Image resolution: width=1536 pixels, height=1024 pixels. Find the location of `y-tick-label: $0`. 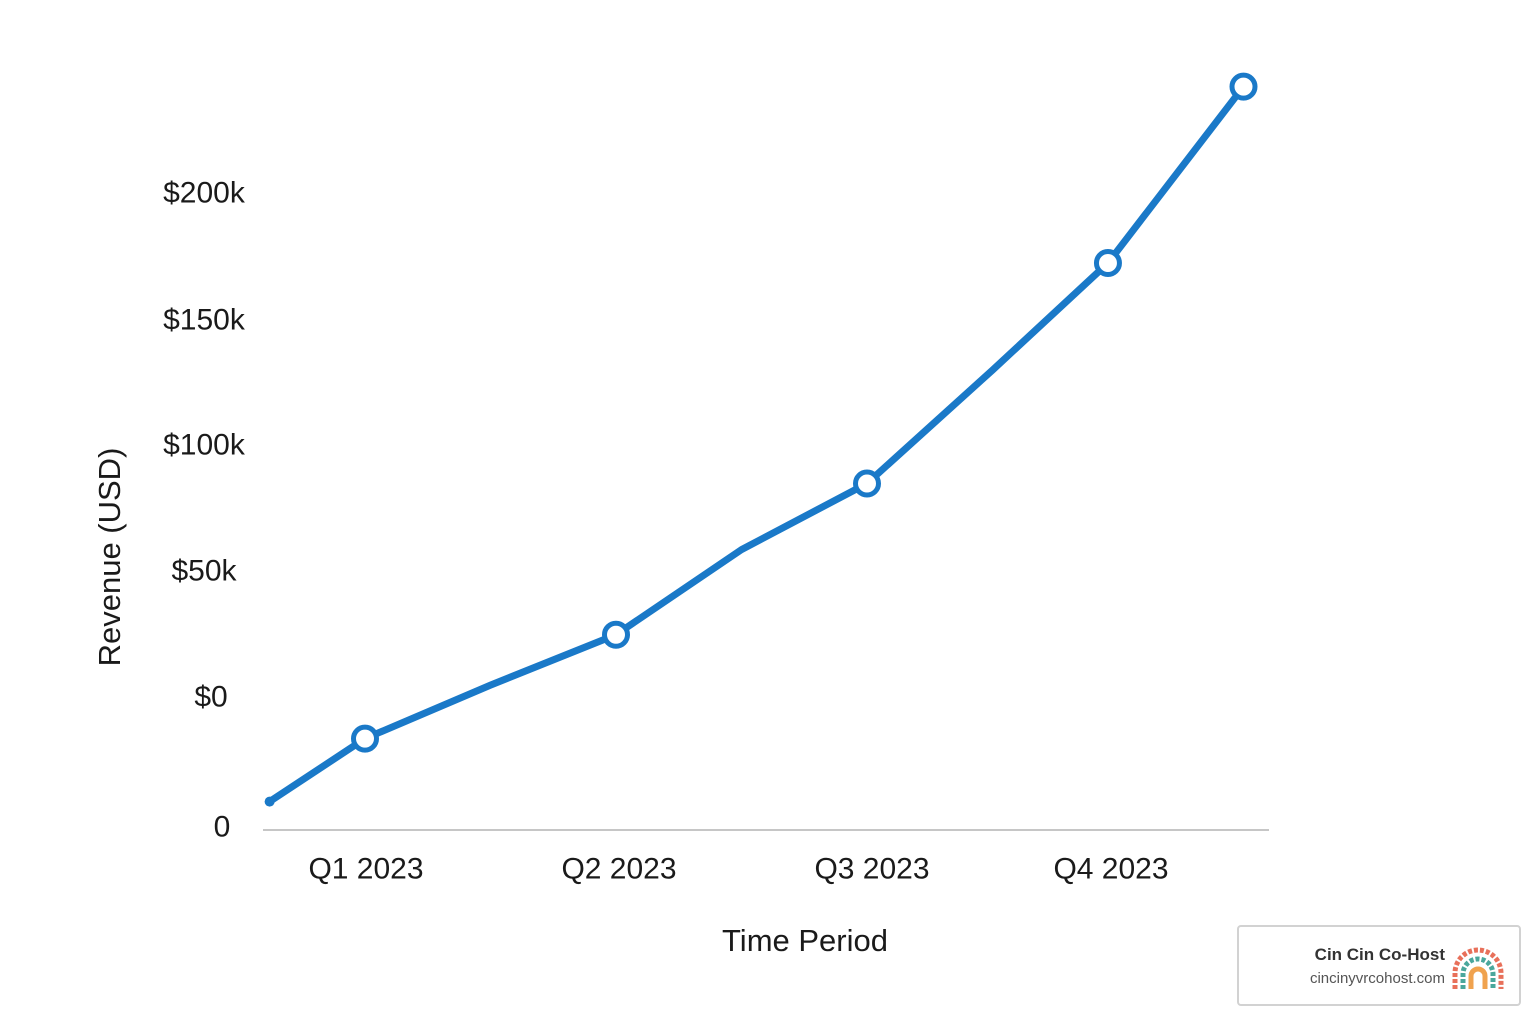

y-tick-label: $0 is located at coordinates (210, 697).